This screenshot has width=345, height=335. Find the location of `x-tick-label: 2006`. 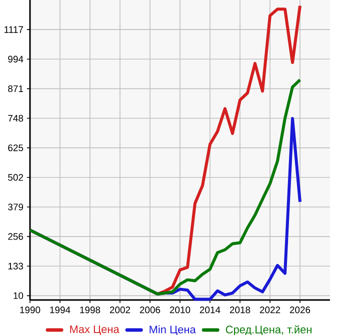

x-tick-label: 2006 is located at coordinates (150, 310).